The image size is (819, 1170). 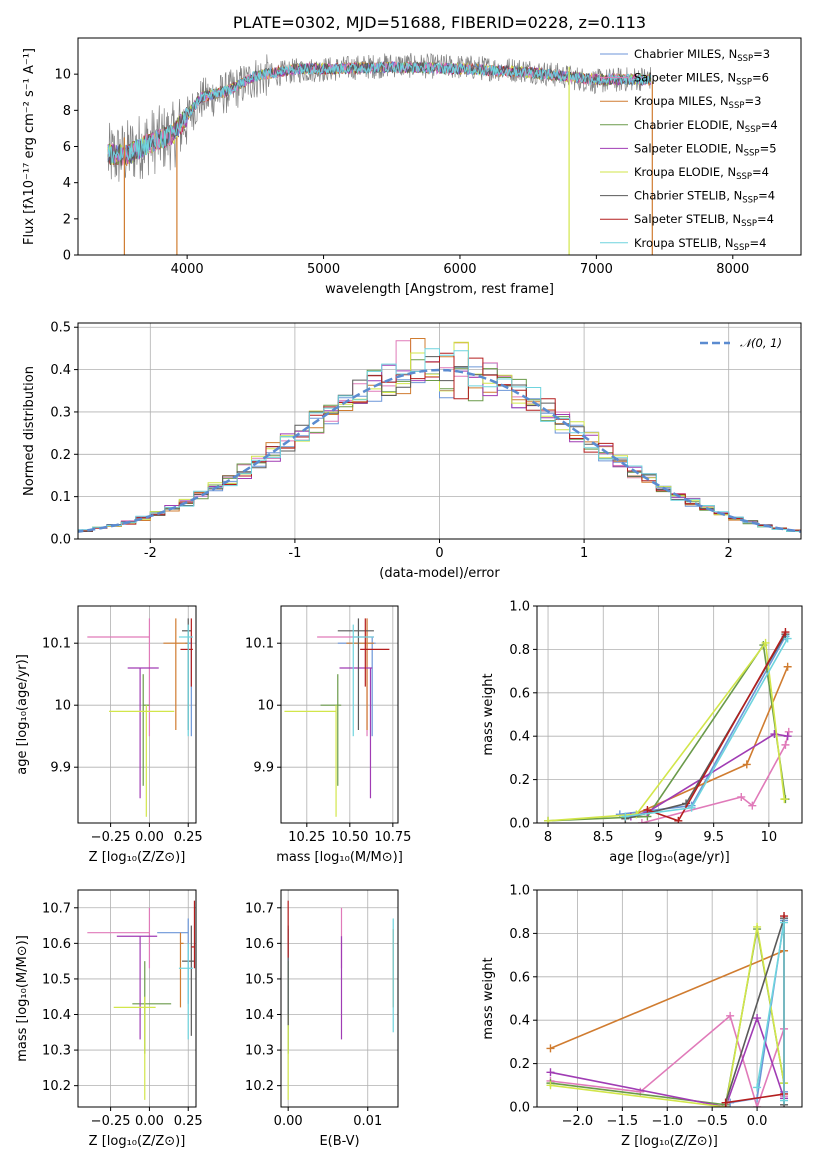 What do you see at coordinates (705, 149) in the screenshot?
I see `legend-entry-label: Salpeter ELODIE, NSSP=5` at bounding box center [705, 149].